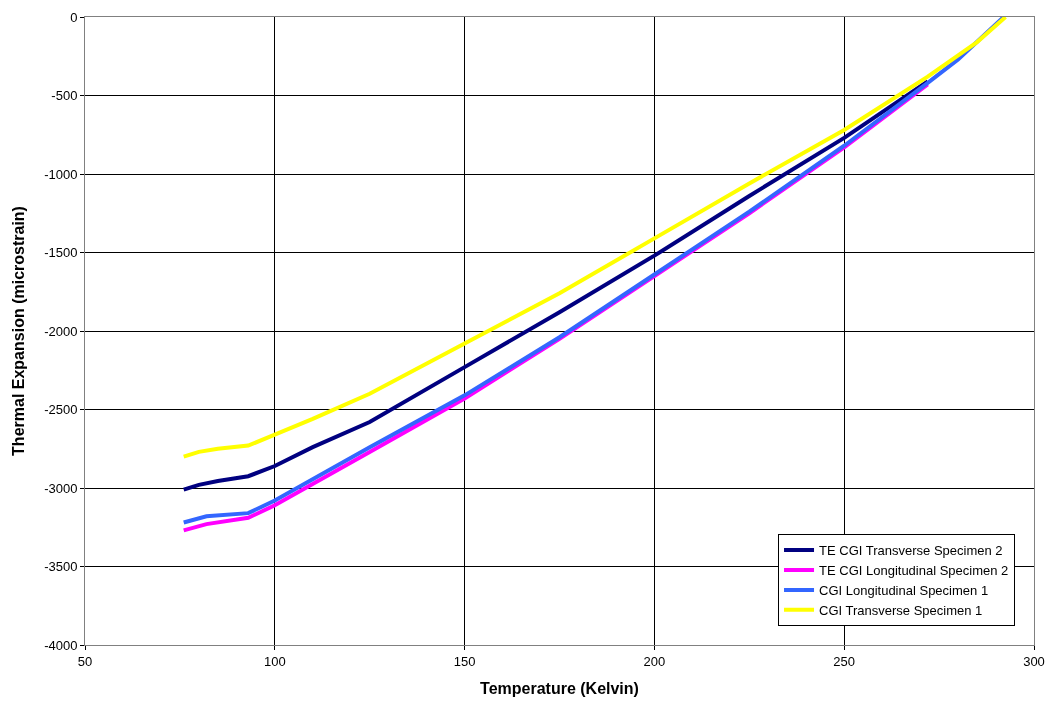 The height and width of the screenshot is (710, 1055). Describe the element at coordinates (559, 689) in the screenshot. I see `x-axis-title: Temperature (Kelvin)` at that location.